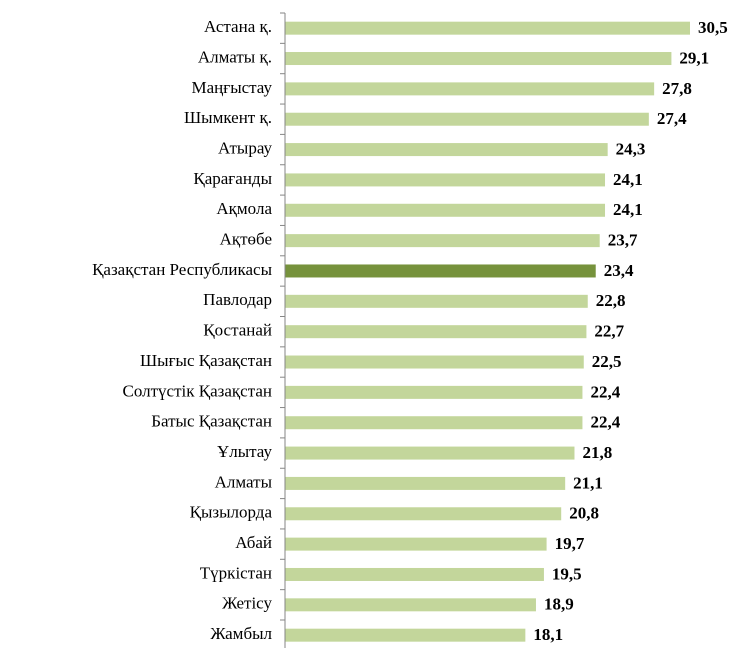  What do you see at coordinates (677, 88) in the screenshot?
I see `value-label: 27,8` at bounding box center [677, 88].